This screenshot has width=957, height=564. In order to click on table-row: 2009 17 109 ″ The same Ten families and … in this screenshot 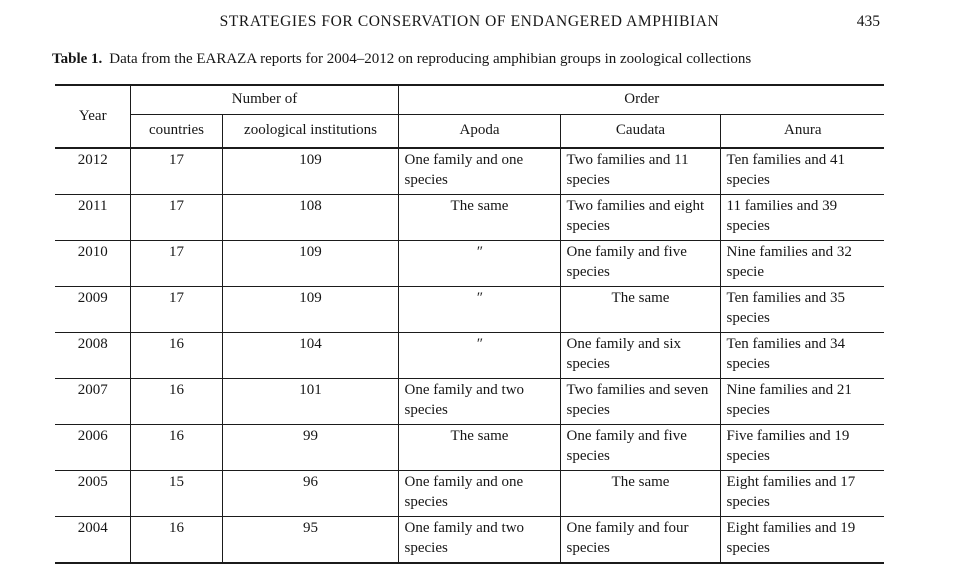, I will do `click(470, 309)`.